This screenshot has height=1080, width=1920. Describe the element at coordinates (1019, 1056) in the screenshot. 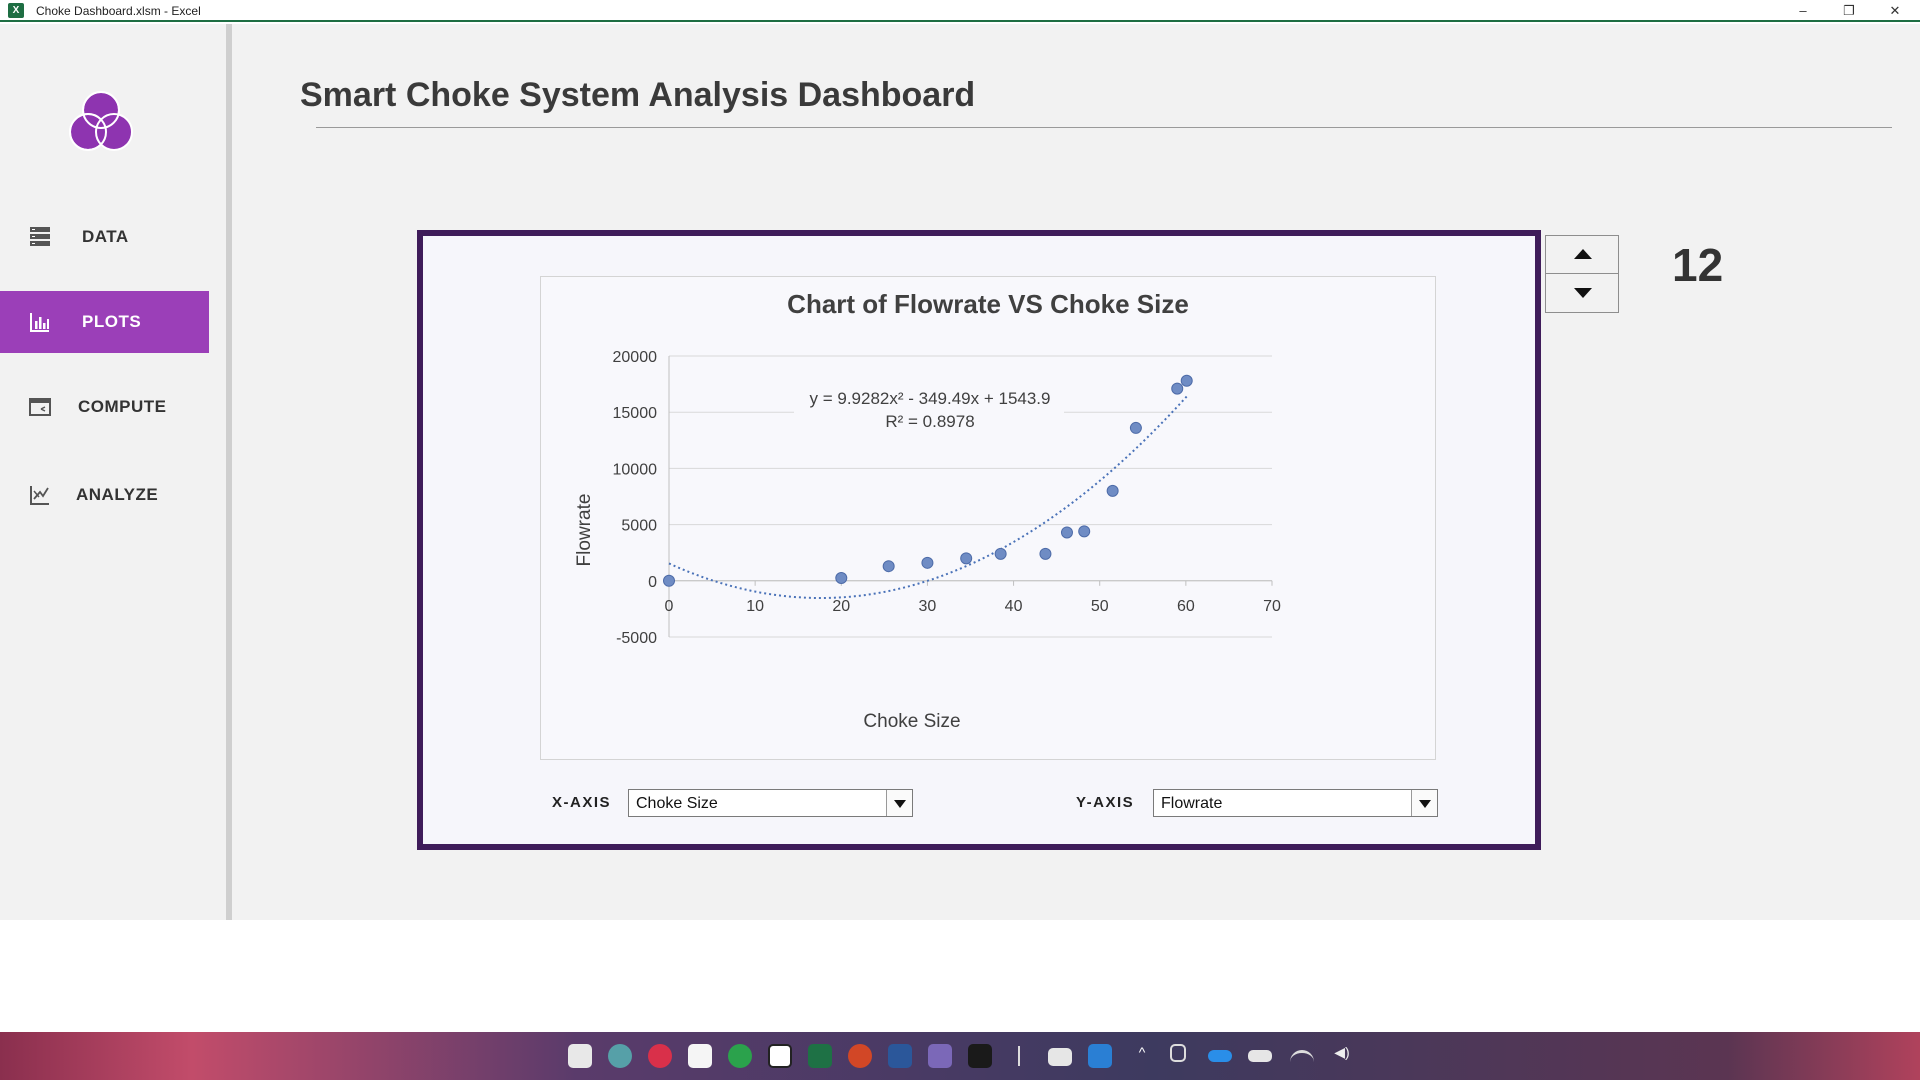

I see `taskbar-divider` at that location.